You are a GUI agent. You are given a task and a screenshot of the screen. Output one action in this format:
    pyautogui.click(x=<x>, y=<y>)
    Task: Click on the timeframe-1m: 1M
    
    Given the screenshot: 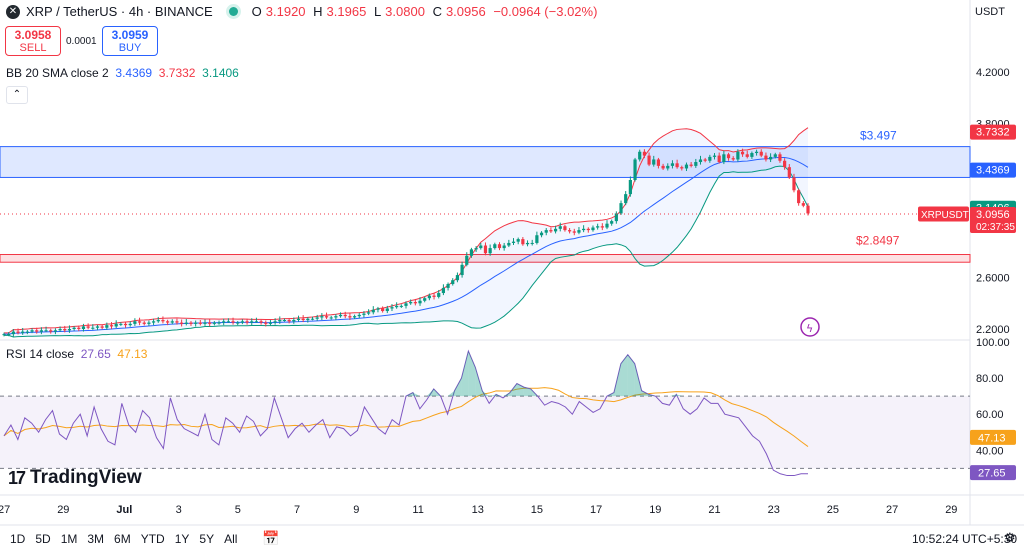 What is the action you would take?
    pyautogui.click(x=69, y=539)
    